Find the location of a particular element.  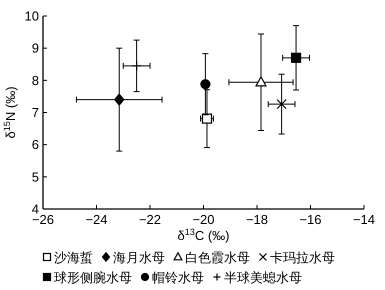

x-tick-label: −16 is located at coordinates (310, 219).